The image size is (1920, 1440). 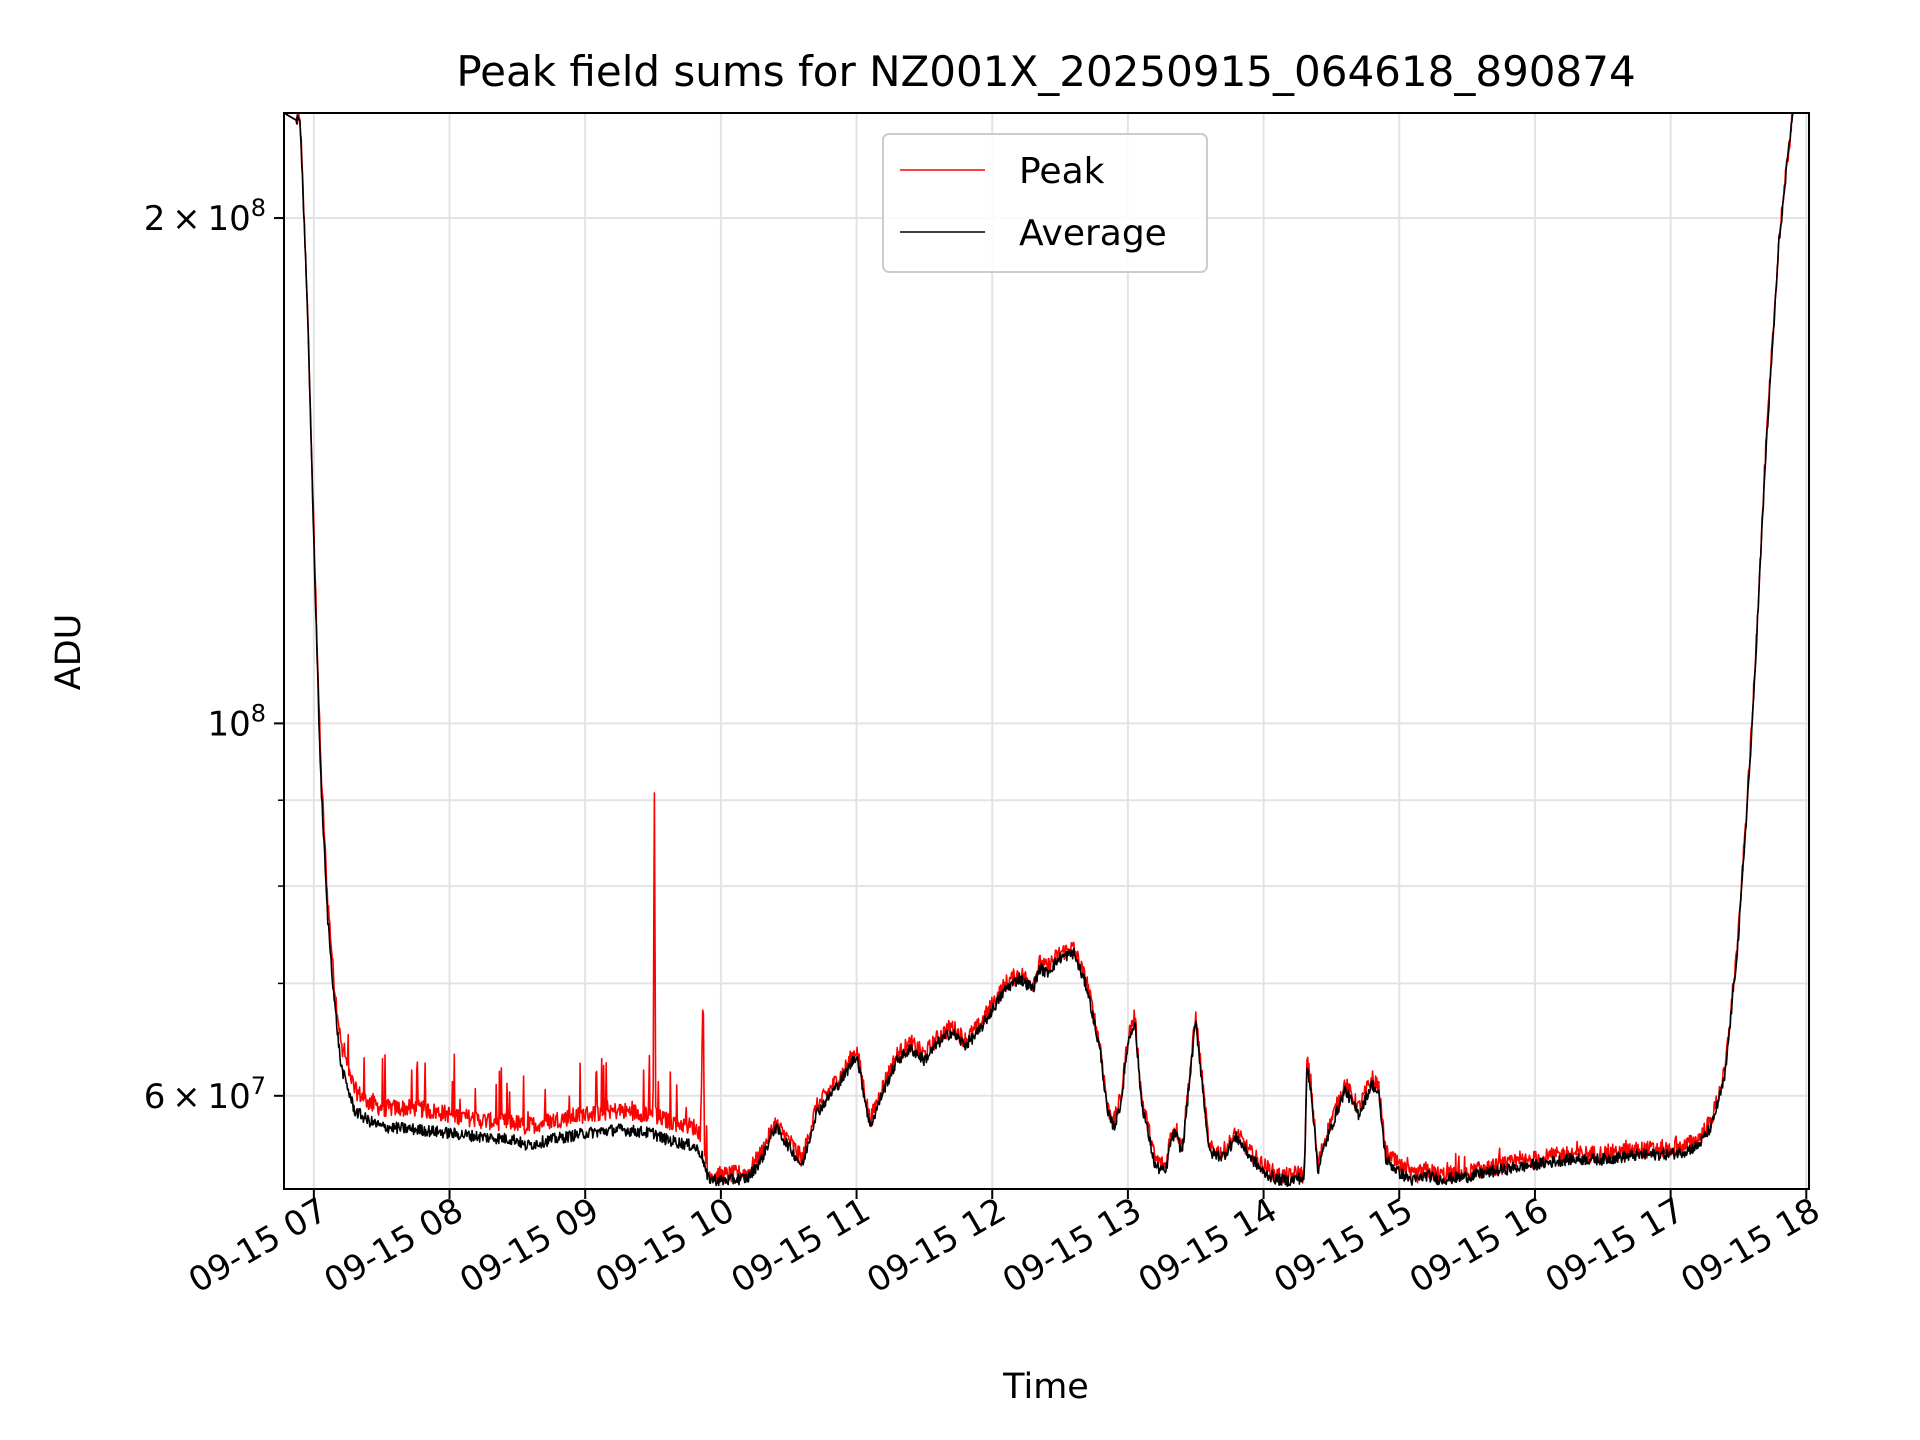 What do you see at coordinates (236, 721) in the screenshot?
I see `y-tick-label: 108` at bounding box center [236, 721].